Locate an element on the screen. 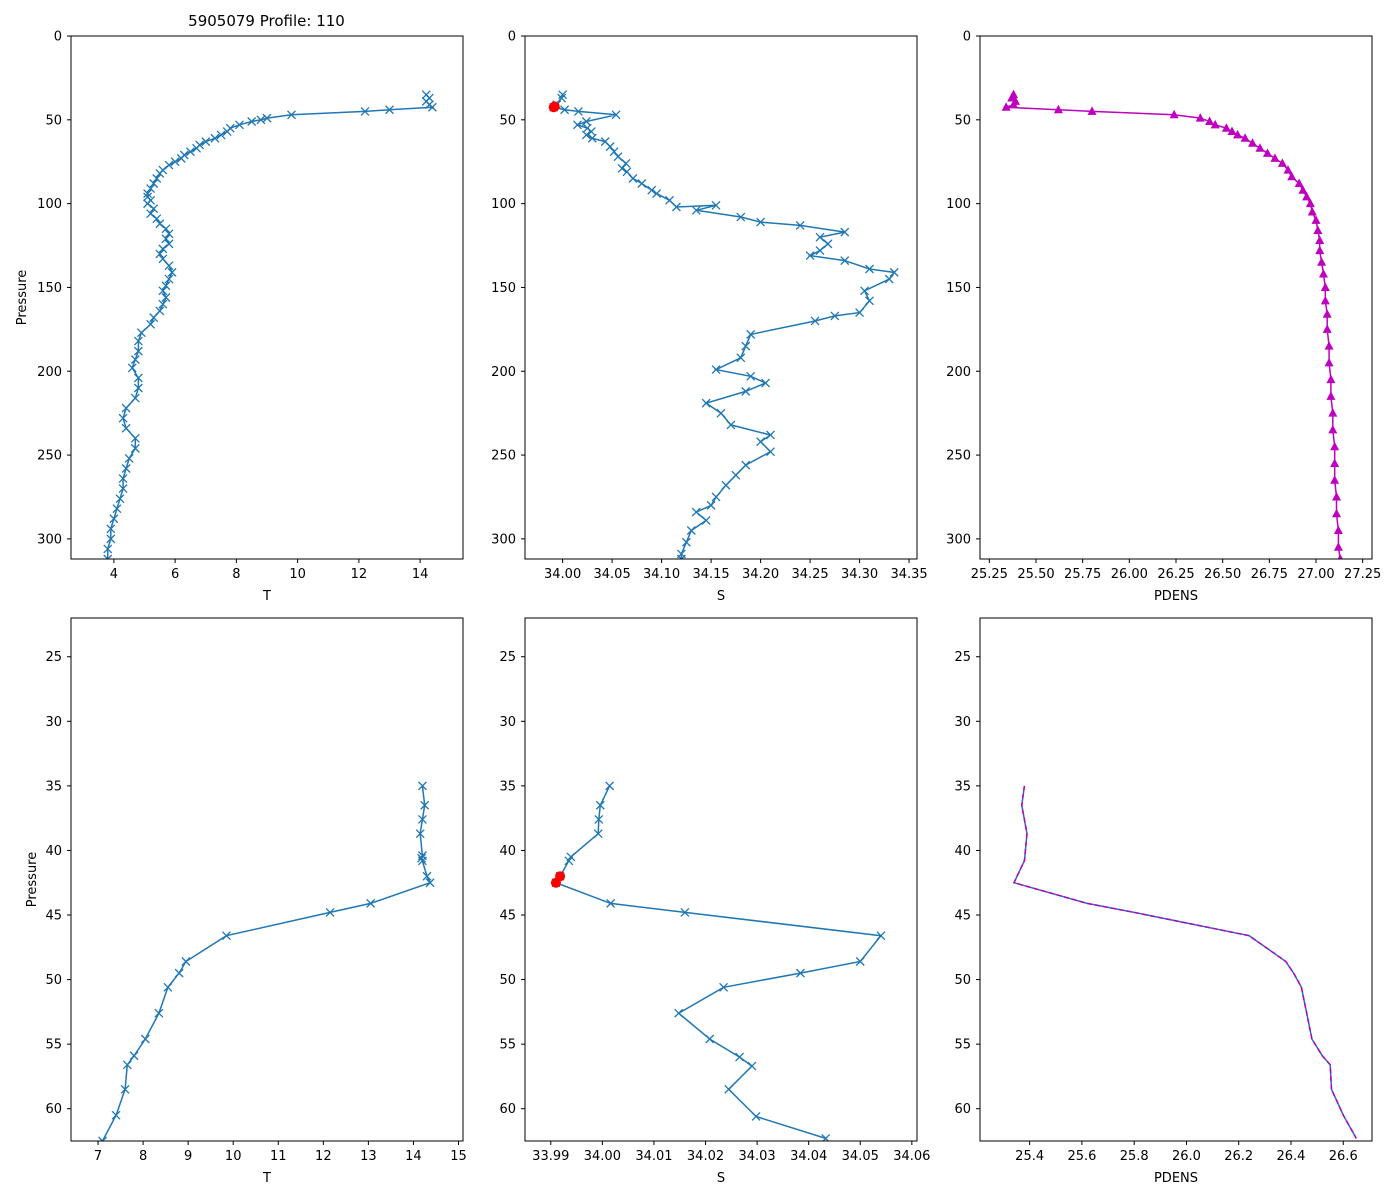 The height and width of the screenshot is (1200, 1400). x-tick-label: 34.10 is located at coordinates (661, 574).